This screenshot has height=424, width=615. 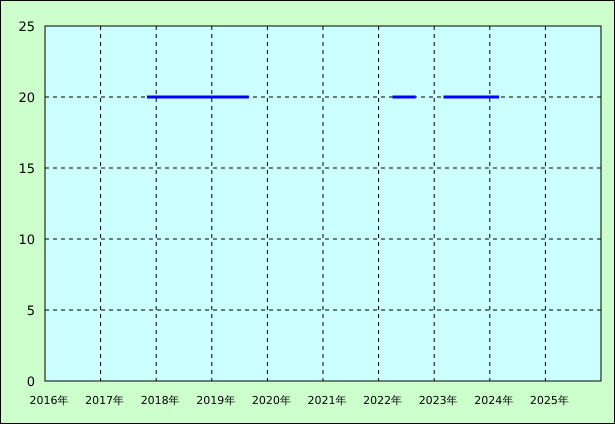 I want to click on x-tick-label: 2017年, so click(x=104, y=400).